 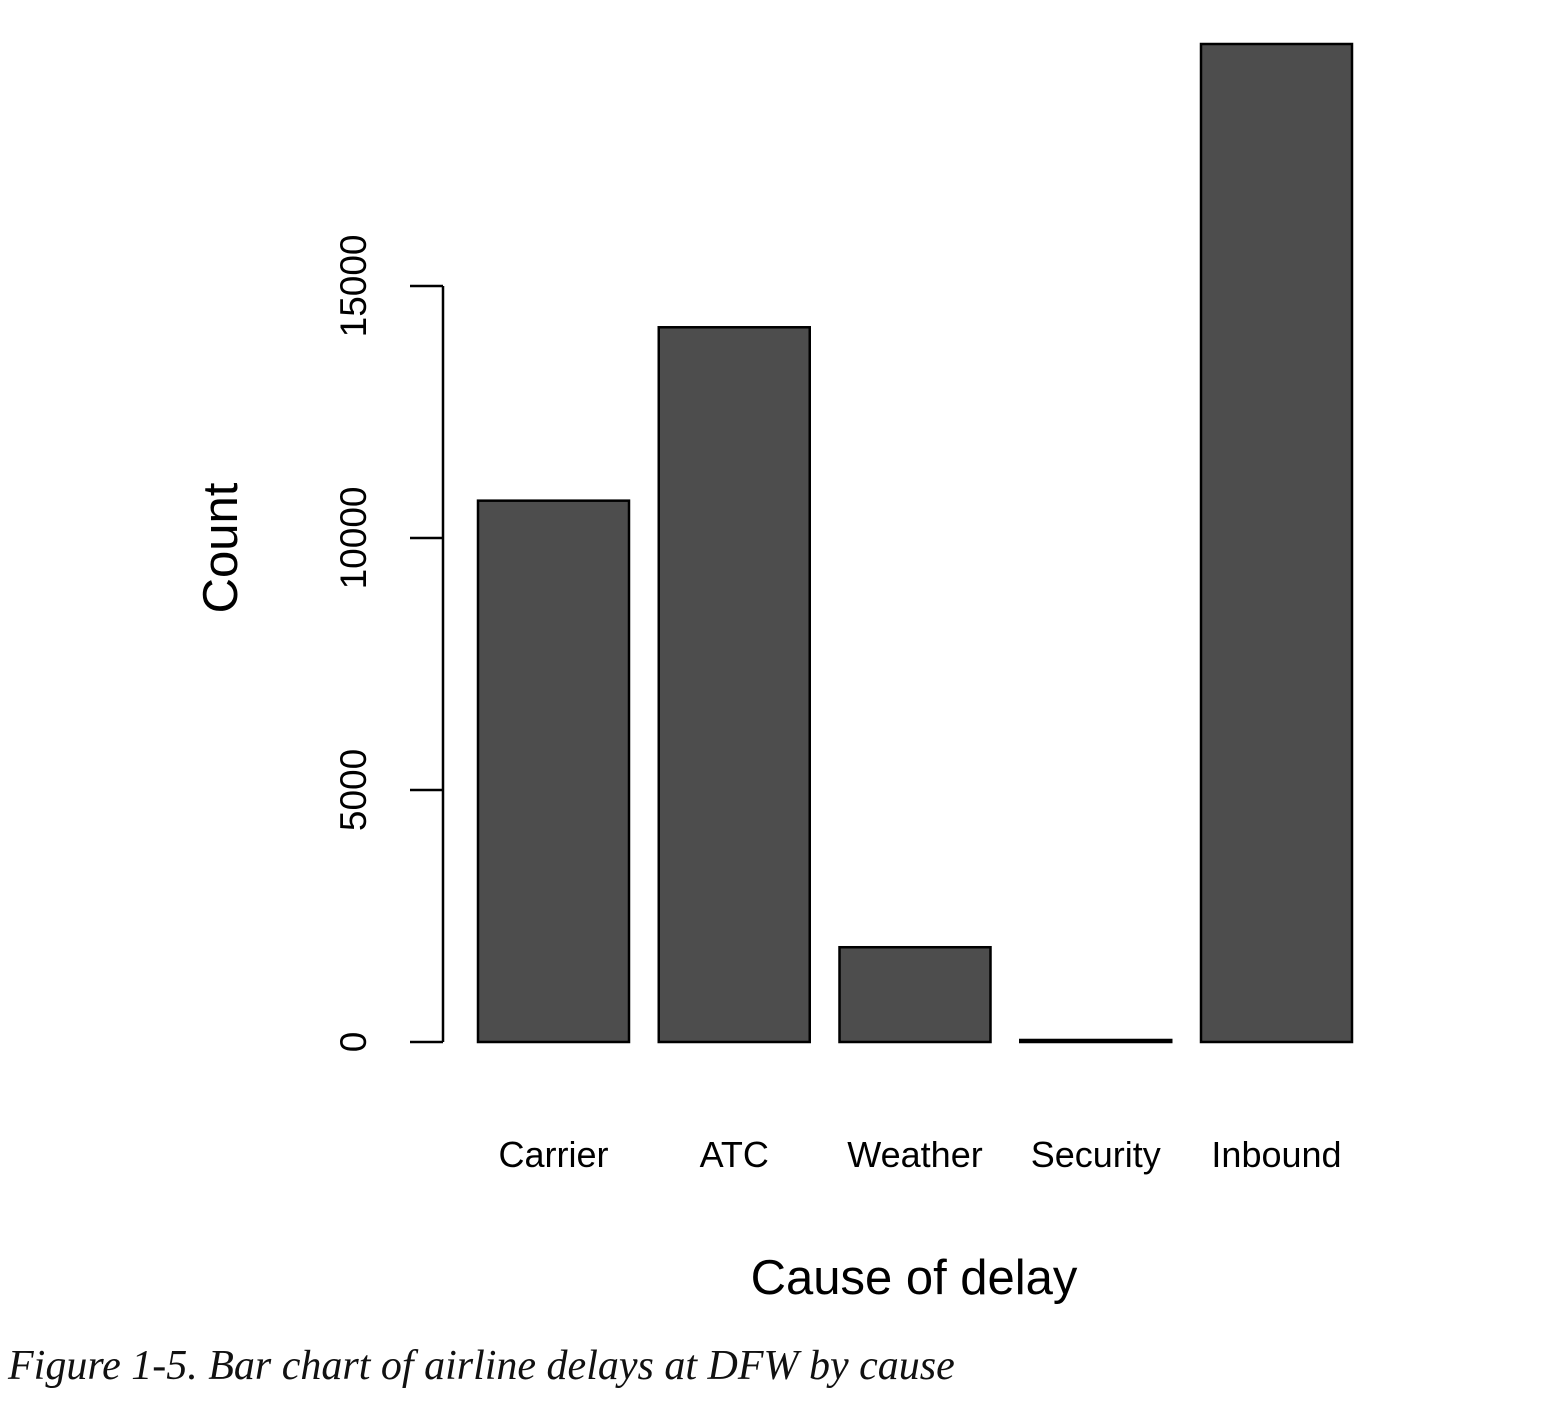 I want to click on y-tick-label: 5000, so click(x=353, y=790).